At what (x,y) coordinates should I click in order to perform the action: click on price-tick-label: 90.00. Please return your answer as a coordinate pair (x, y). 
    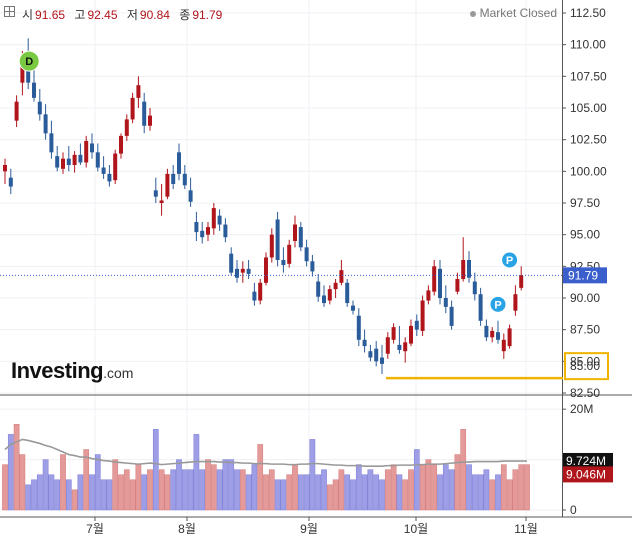
    Looking at the image, I should click on (585, 298).